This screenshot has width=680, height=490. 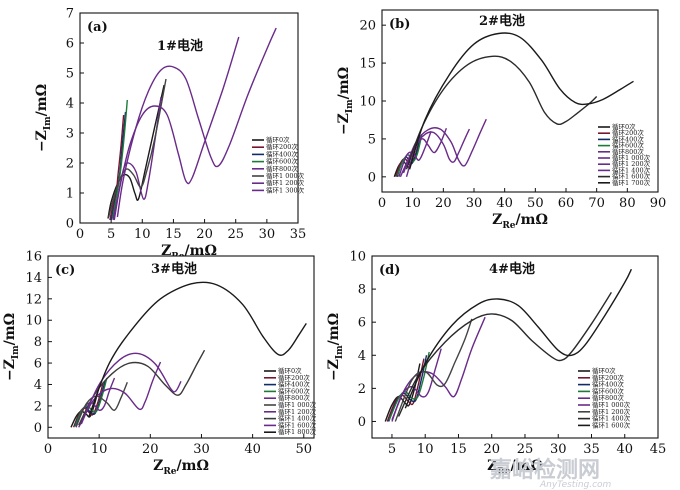 I want to click on legend-entry: 循环1 300次, so click(x=285, y=189).